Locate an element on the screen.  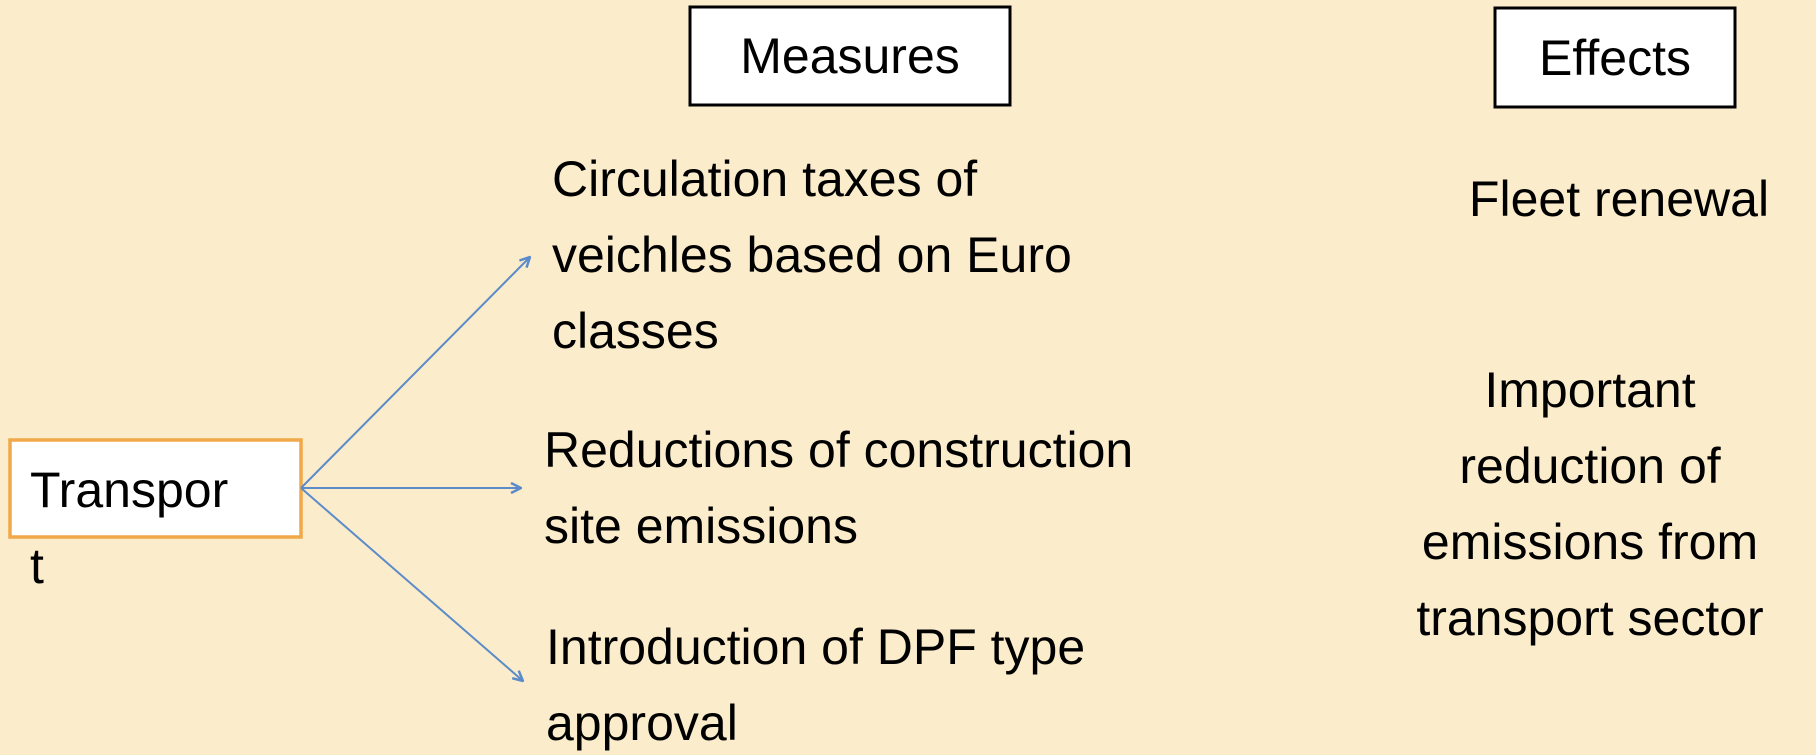
source-box is located at coordinates (155, 488).